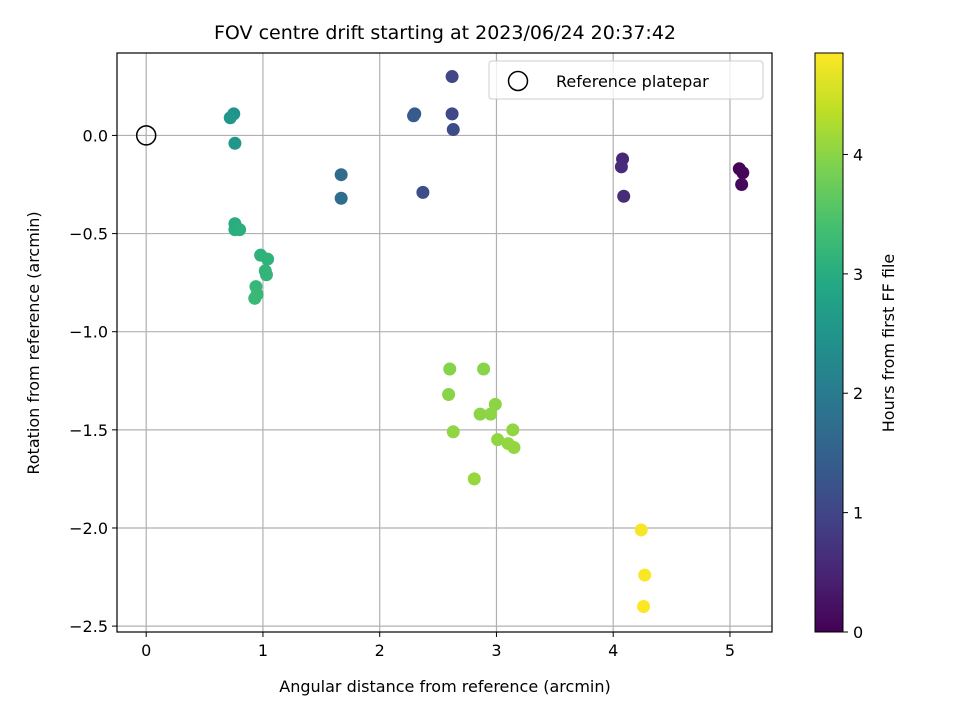 This screenshot has height=725, width=960. What do you see at coordinates (858, 393) in the screenshot?
I see `colorbar-tick-label: 2` at bounding box center [858, 393].